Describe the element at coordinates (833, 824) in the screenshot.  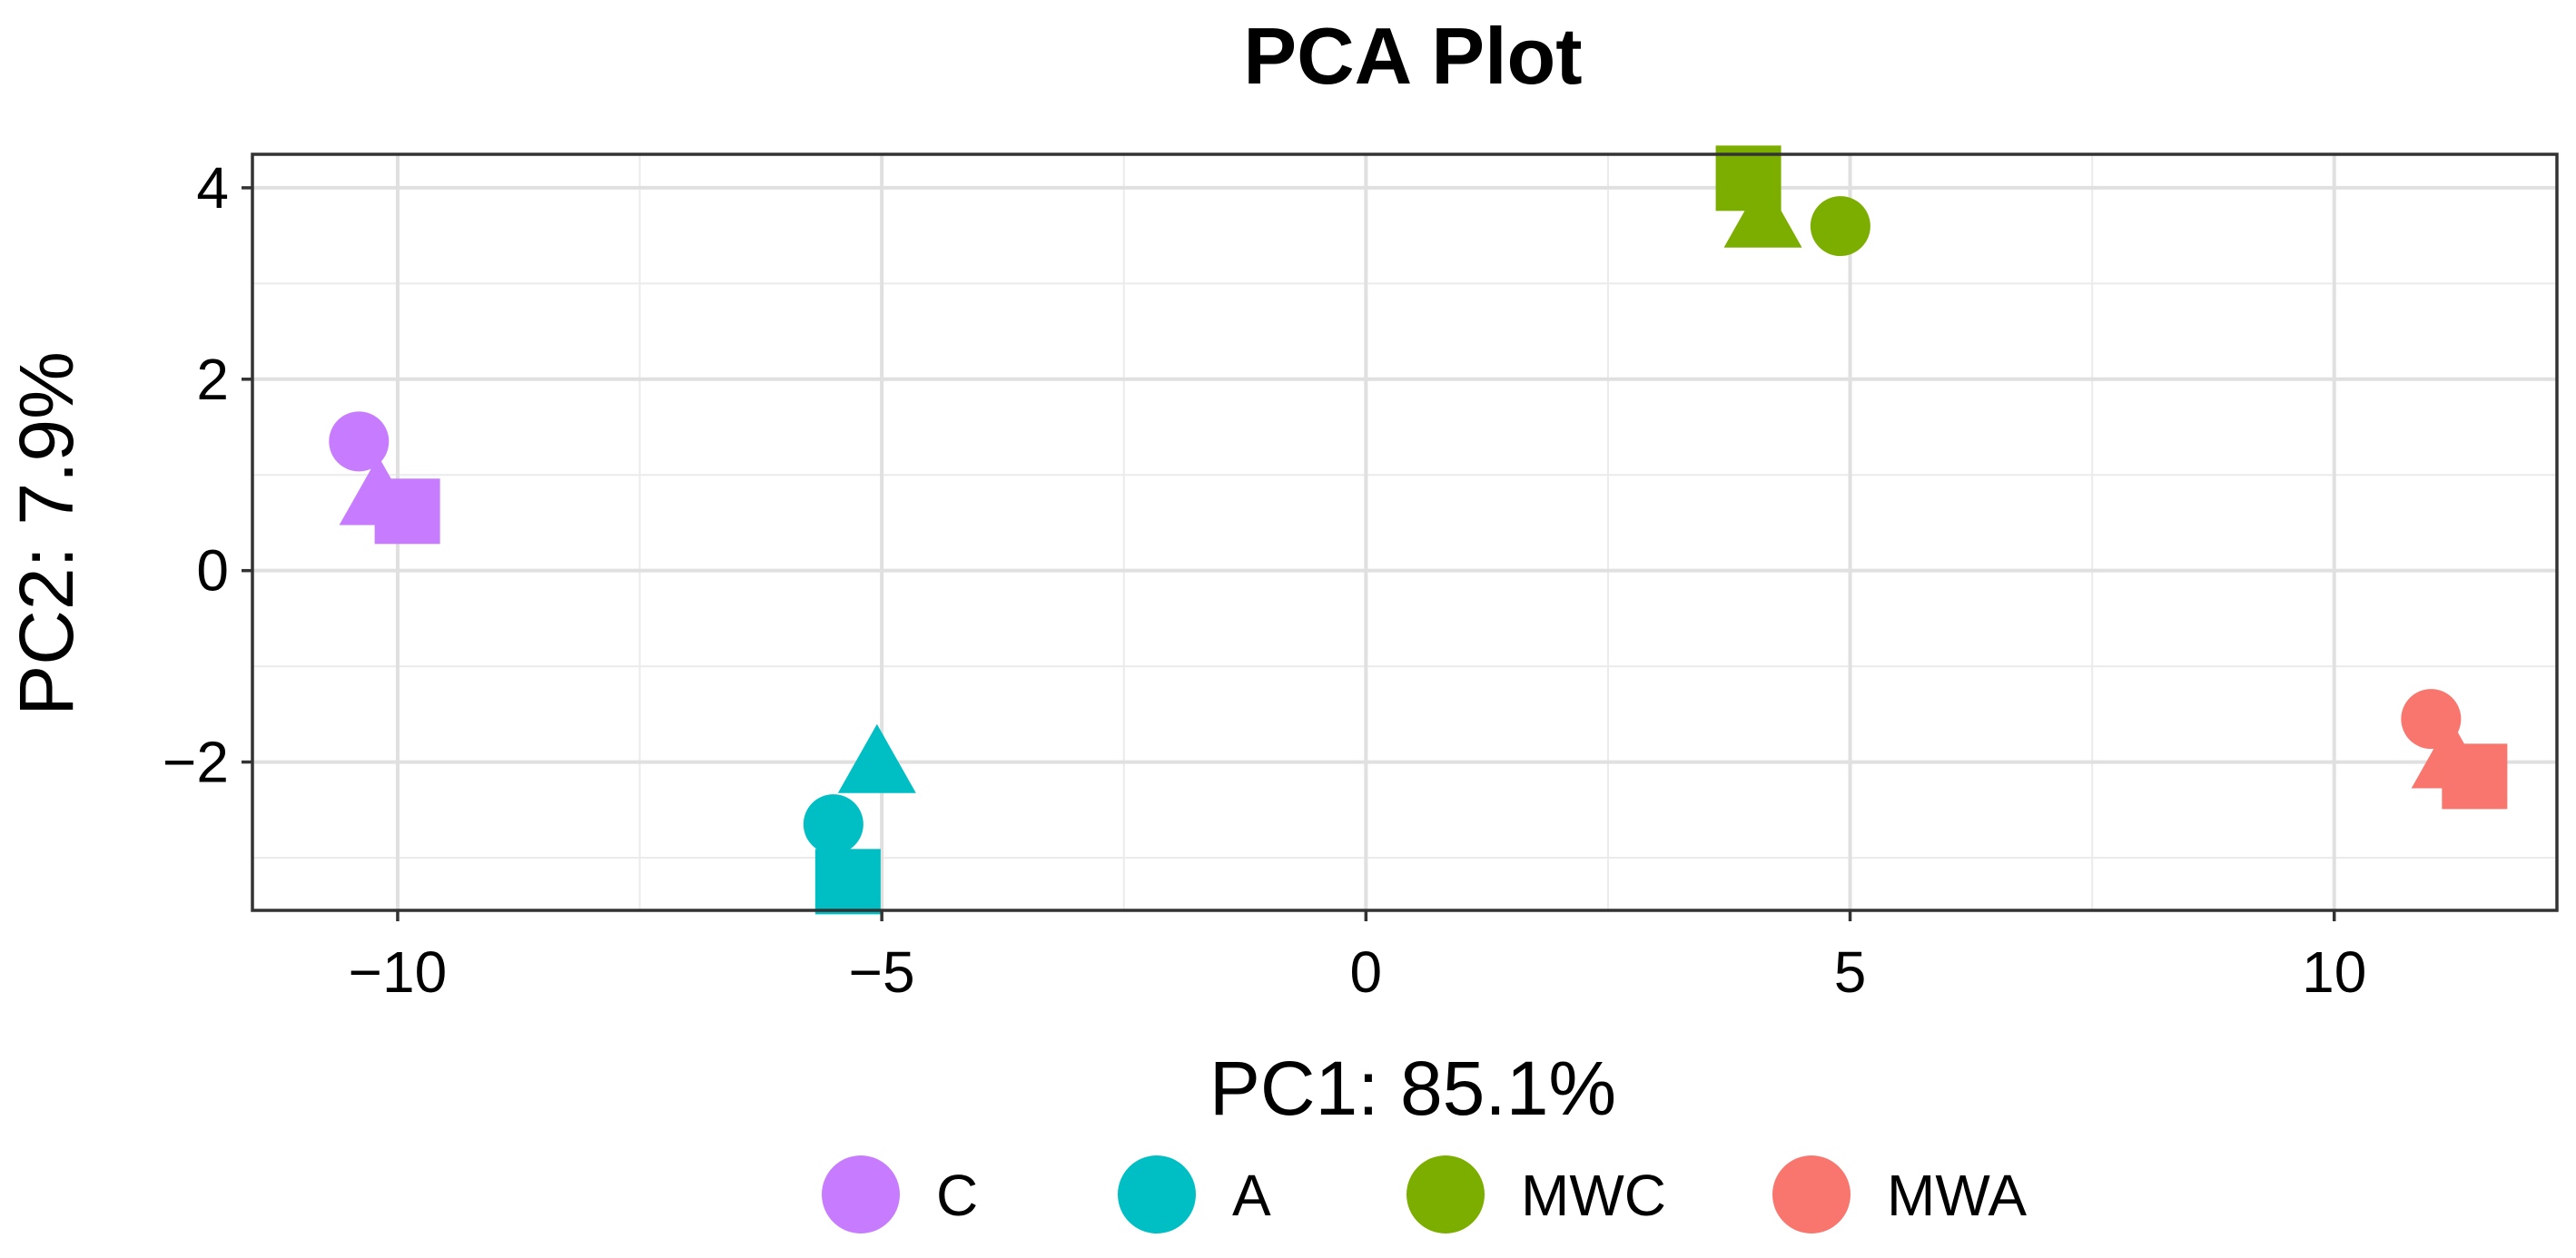
I see `point-a-circle` at that location.